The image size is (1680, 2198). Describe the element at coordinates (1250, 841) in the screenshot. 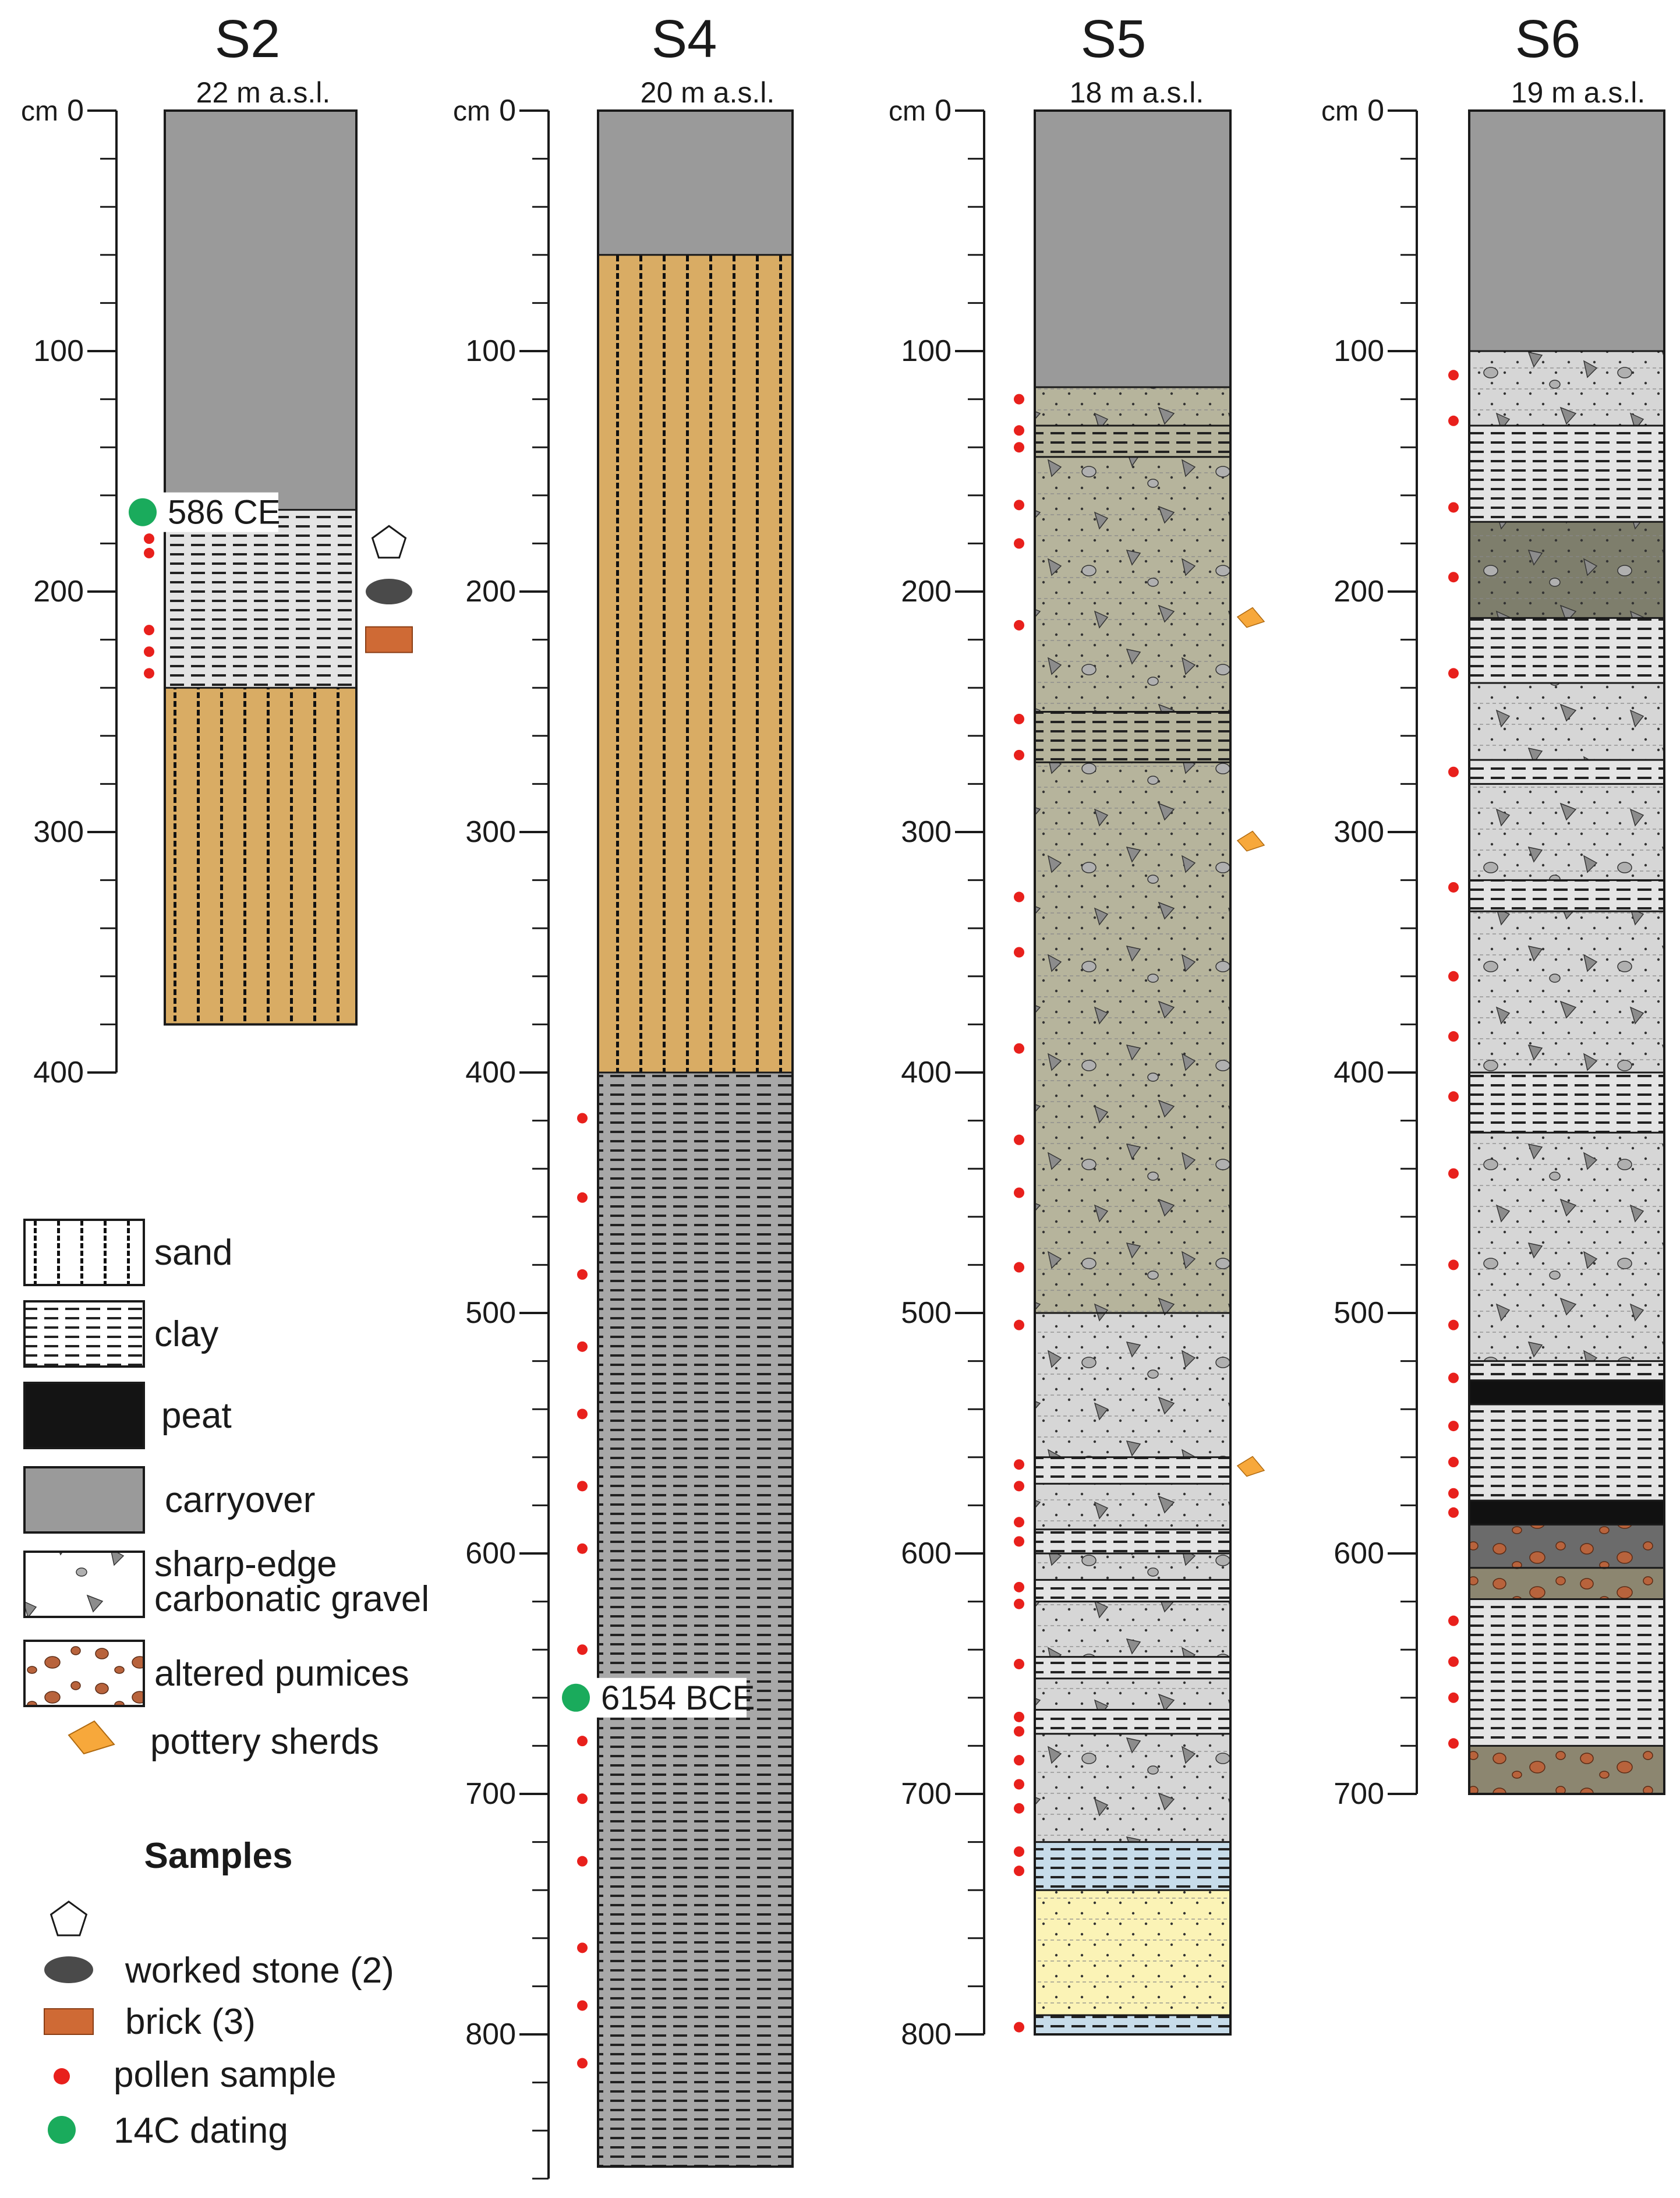

I see `pottery-sherd-marker` at that location.